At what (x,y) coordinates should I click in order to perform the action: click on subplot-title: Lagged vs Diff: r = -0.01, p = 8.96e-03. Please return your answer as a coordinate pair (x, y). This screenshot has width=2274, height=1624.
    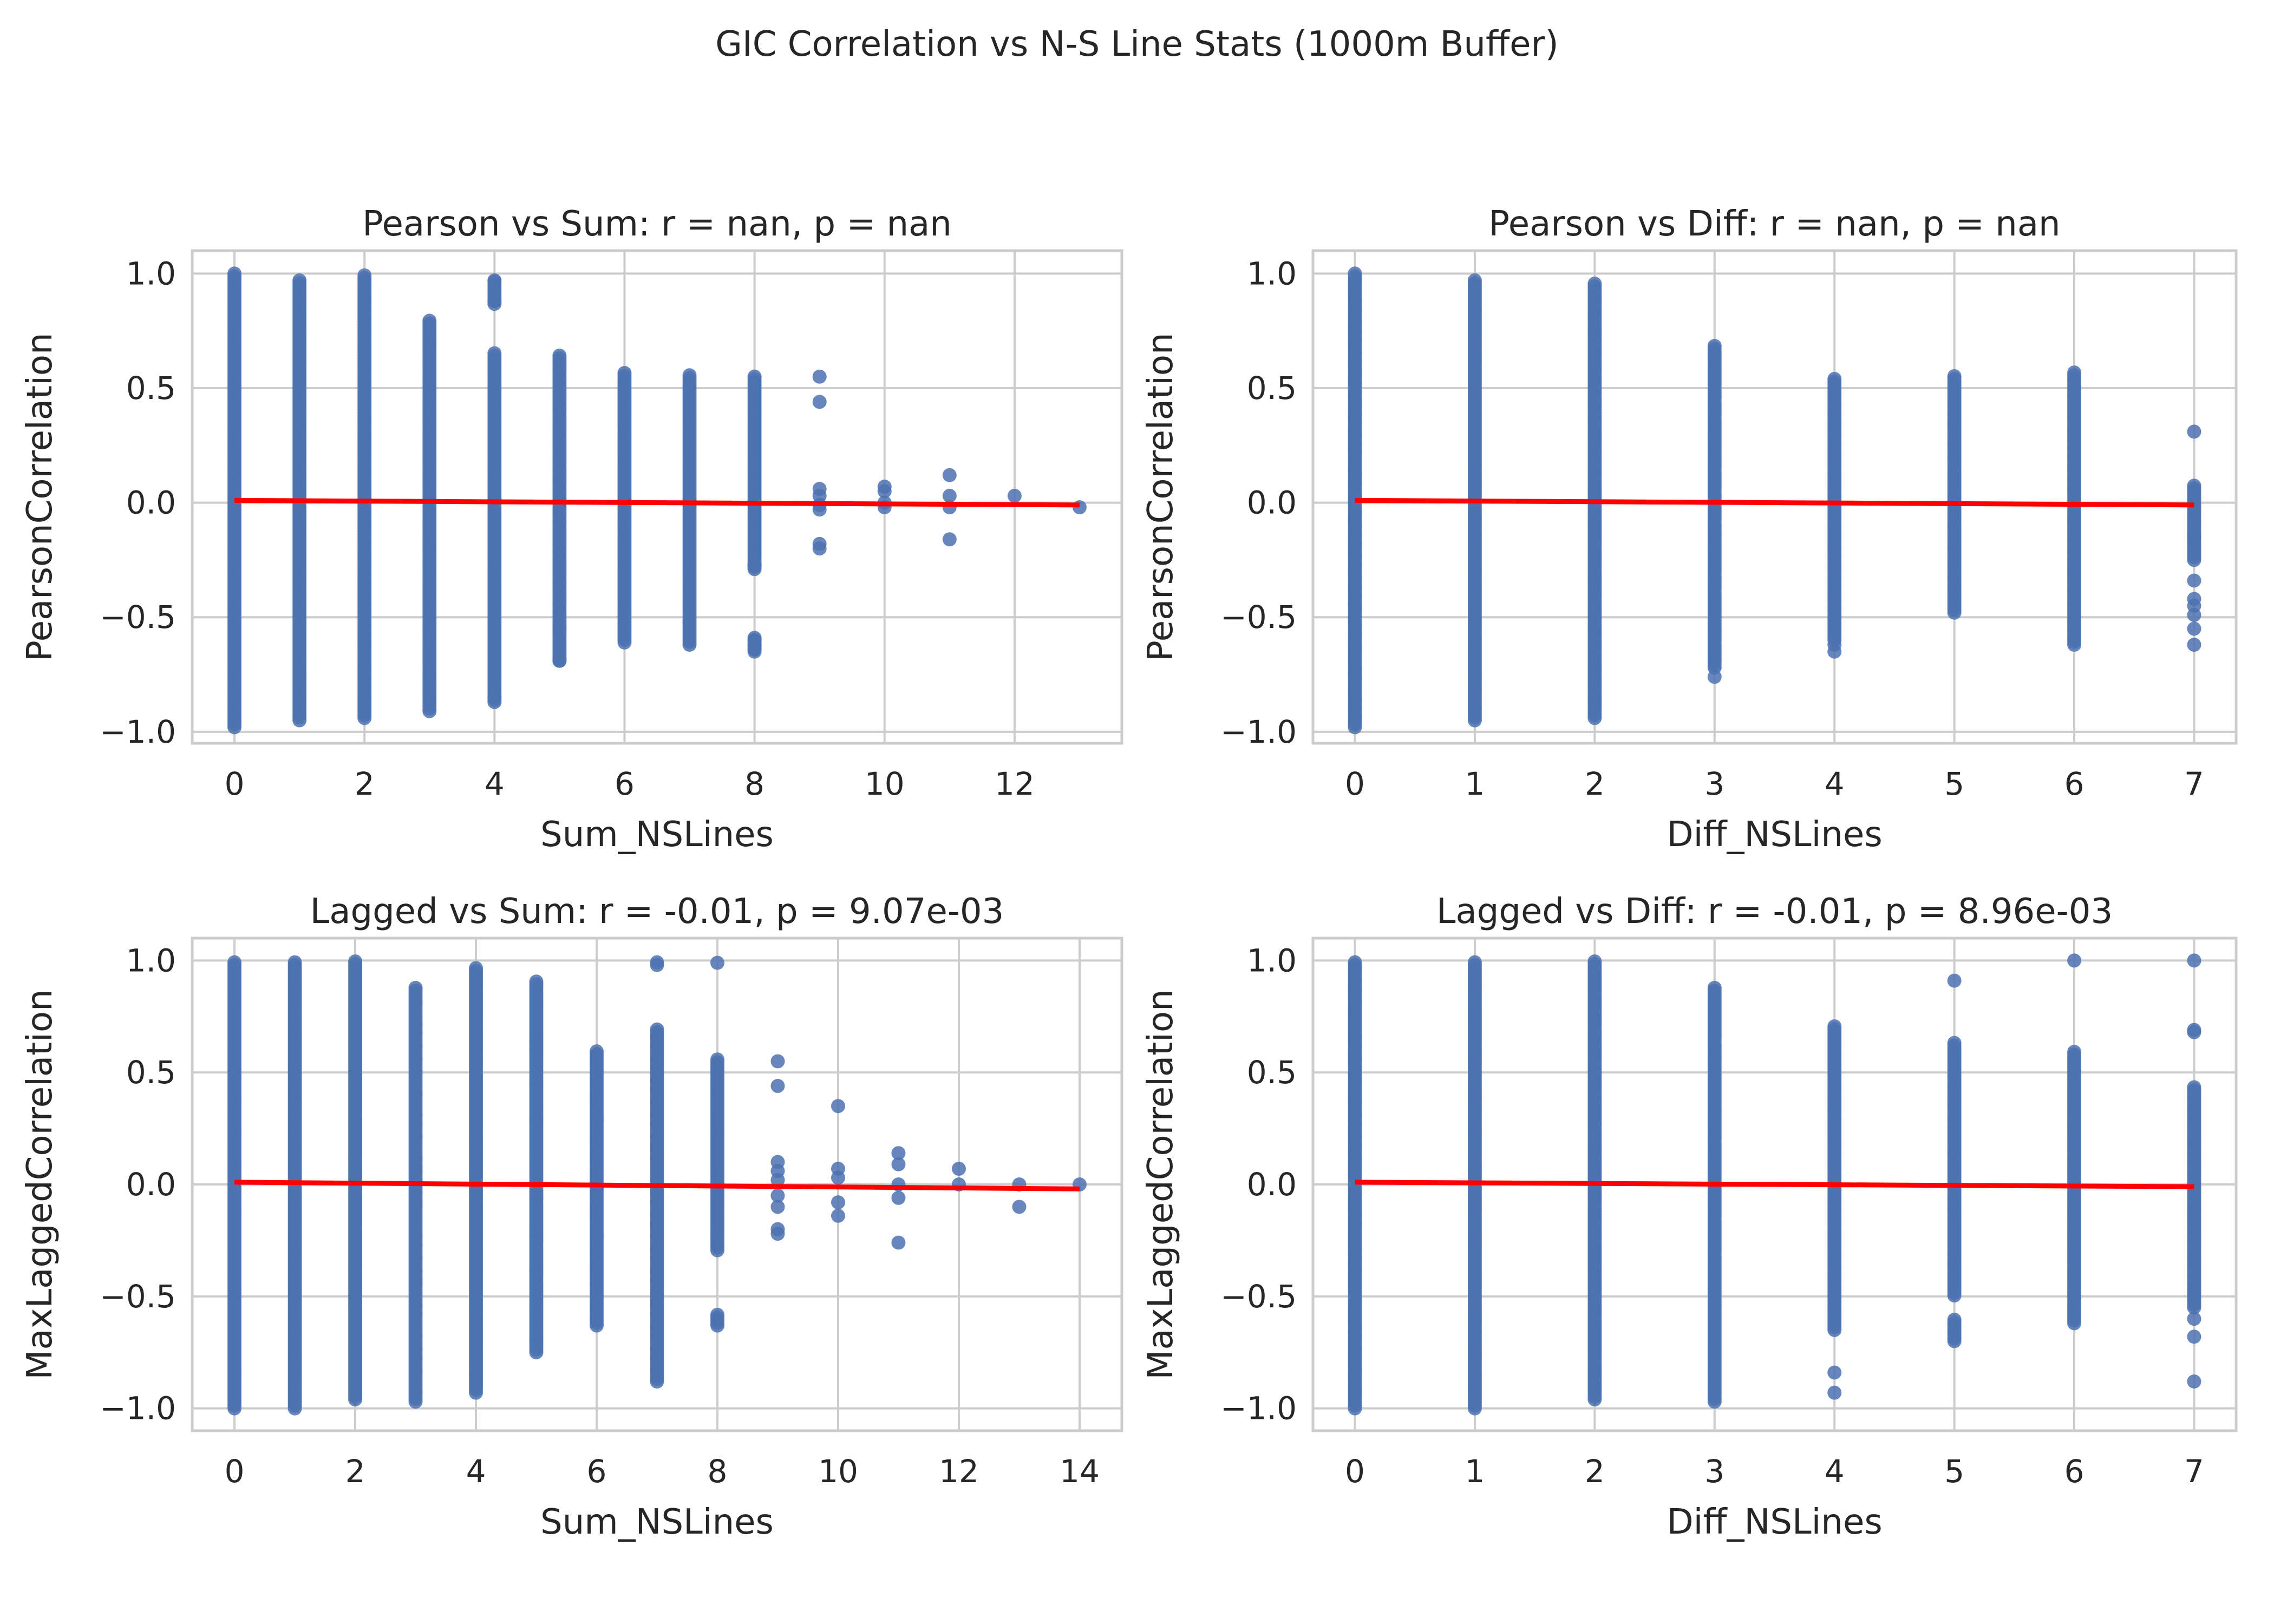
    Looking at the image, I should click on (1775, 912).